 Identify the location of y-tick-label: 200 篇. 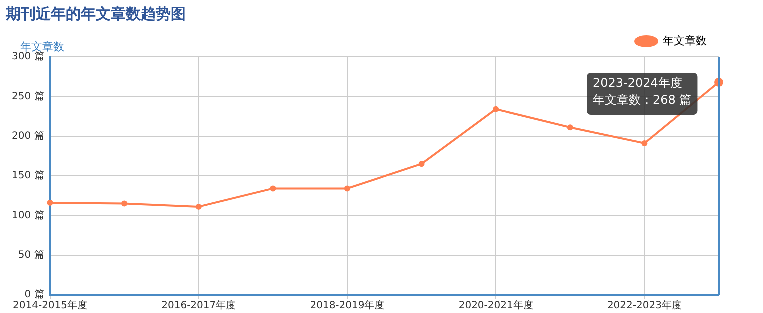
(28, 136).